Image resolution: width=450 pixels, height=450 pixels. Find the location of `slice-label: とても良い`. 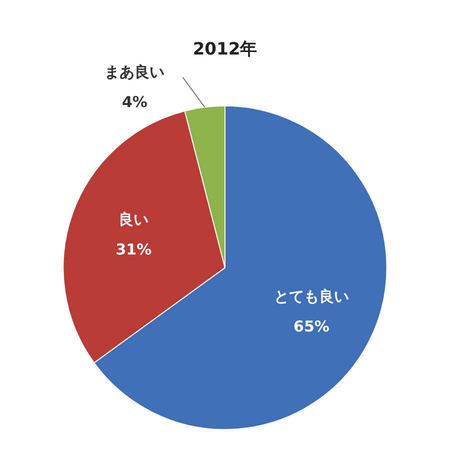

slice-label: とても良い is located at coordinates (311, 297).